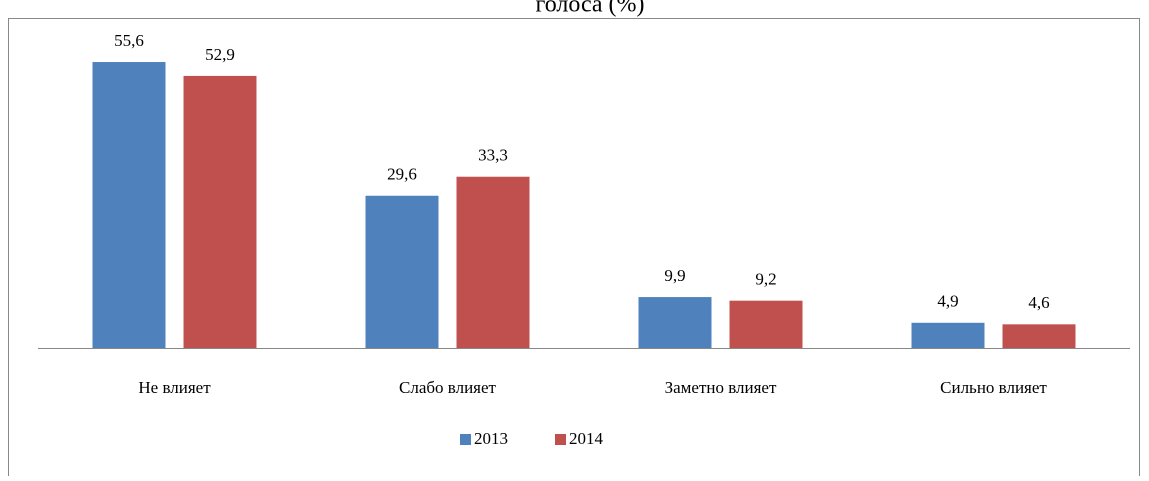 The height and width of the screenshot is (481, 1149). Describe the element at coordinates (589, 9) in the screenshot. I see `chart-title: голоса (%)` at that location.